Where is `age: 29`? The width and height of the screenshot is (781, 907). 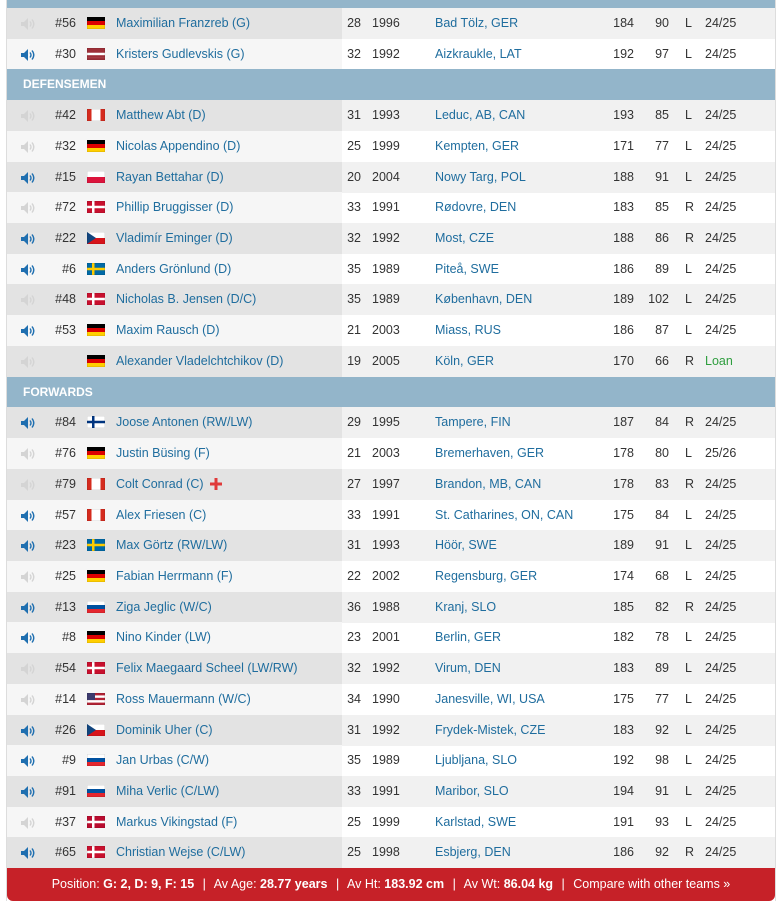 age: 29 is located at coordinates (354, 422).